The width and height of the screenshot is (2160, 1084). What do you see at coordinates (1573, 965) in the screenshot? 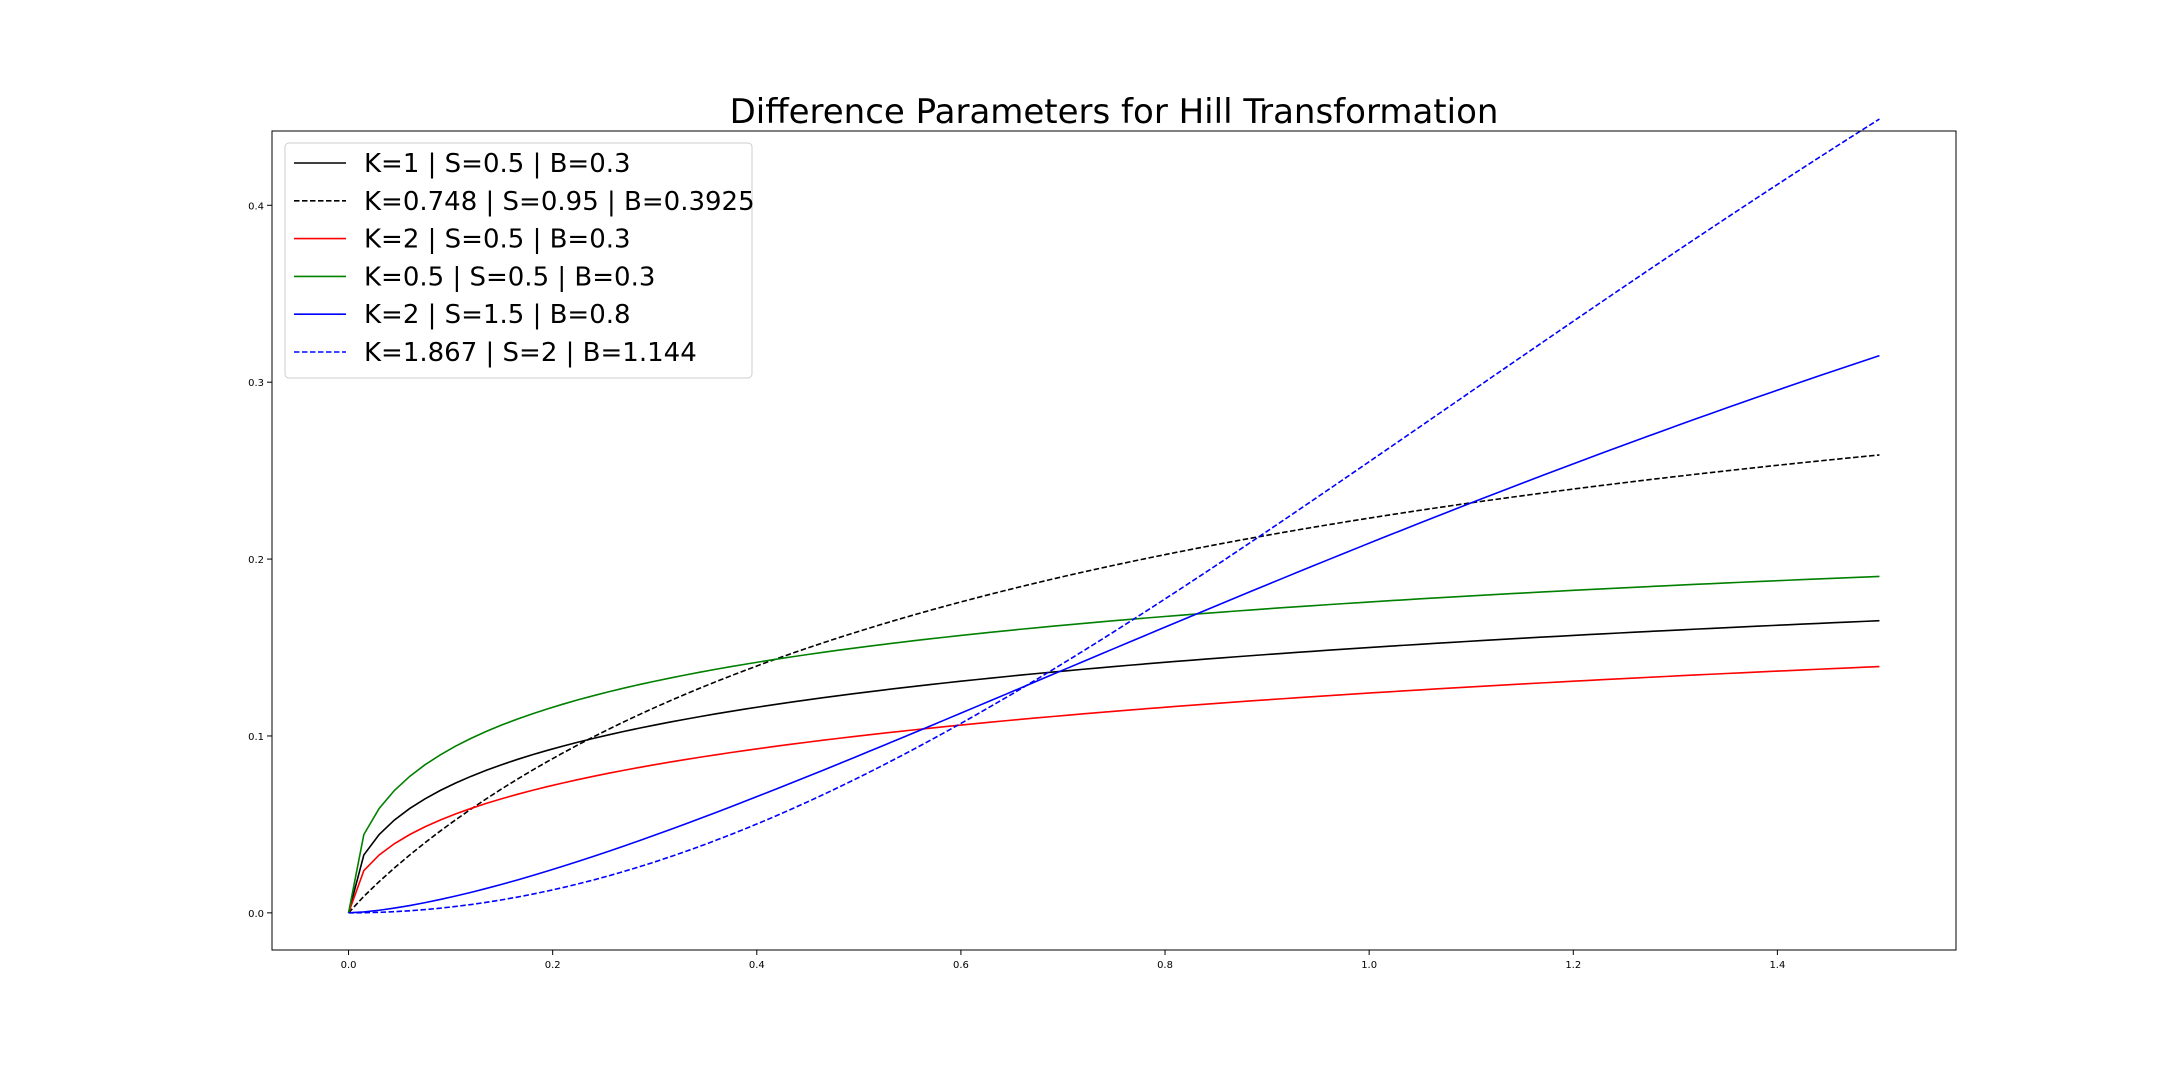
I see `x-tick-label: 1.2` at bounding box center [1573, 965].